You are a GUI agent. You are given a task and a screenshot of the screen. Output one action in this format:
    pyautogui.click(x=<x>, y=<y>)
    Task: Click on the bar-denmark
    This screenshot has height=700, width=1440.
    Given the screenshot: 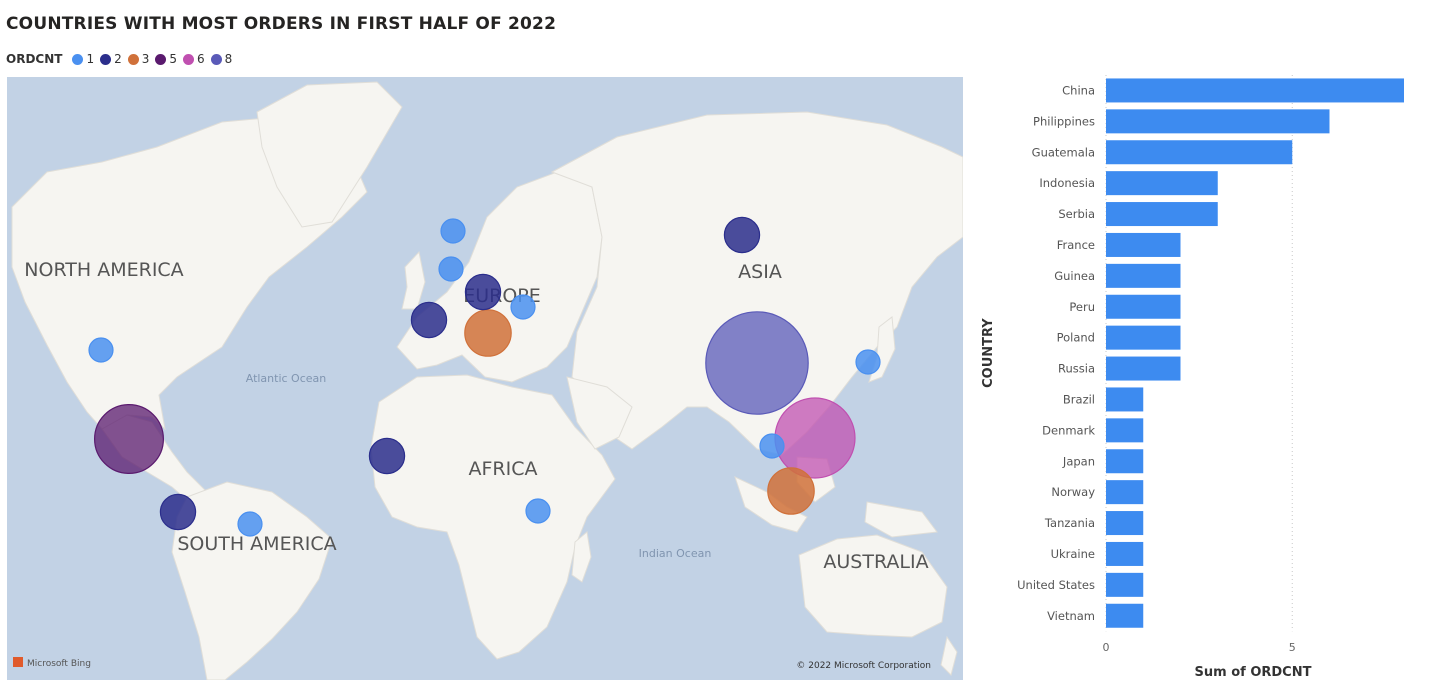 What is the action you would take?
    pyautogui.click(x=1125, y=430)
    